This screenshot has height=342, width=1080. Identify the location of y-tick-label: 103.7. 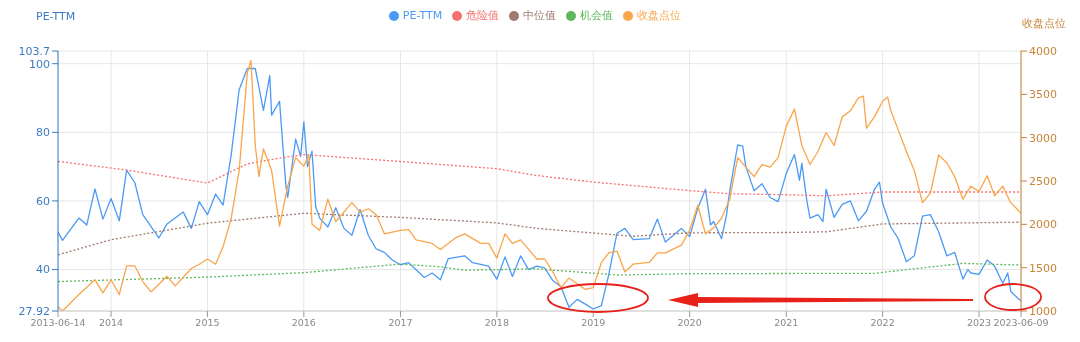
(34, 51).